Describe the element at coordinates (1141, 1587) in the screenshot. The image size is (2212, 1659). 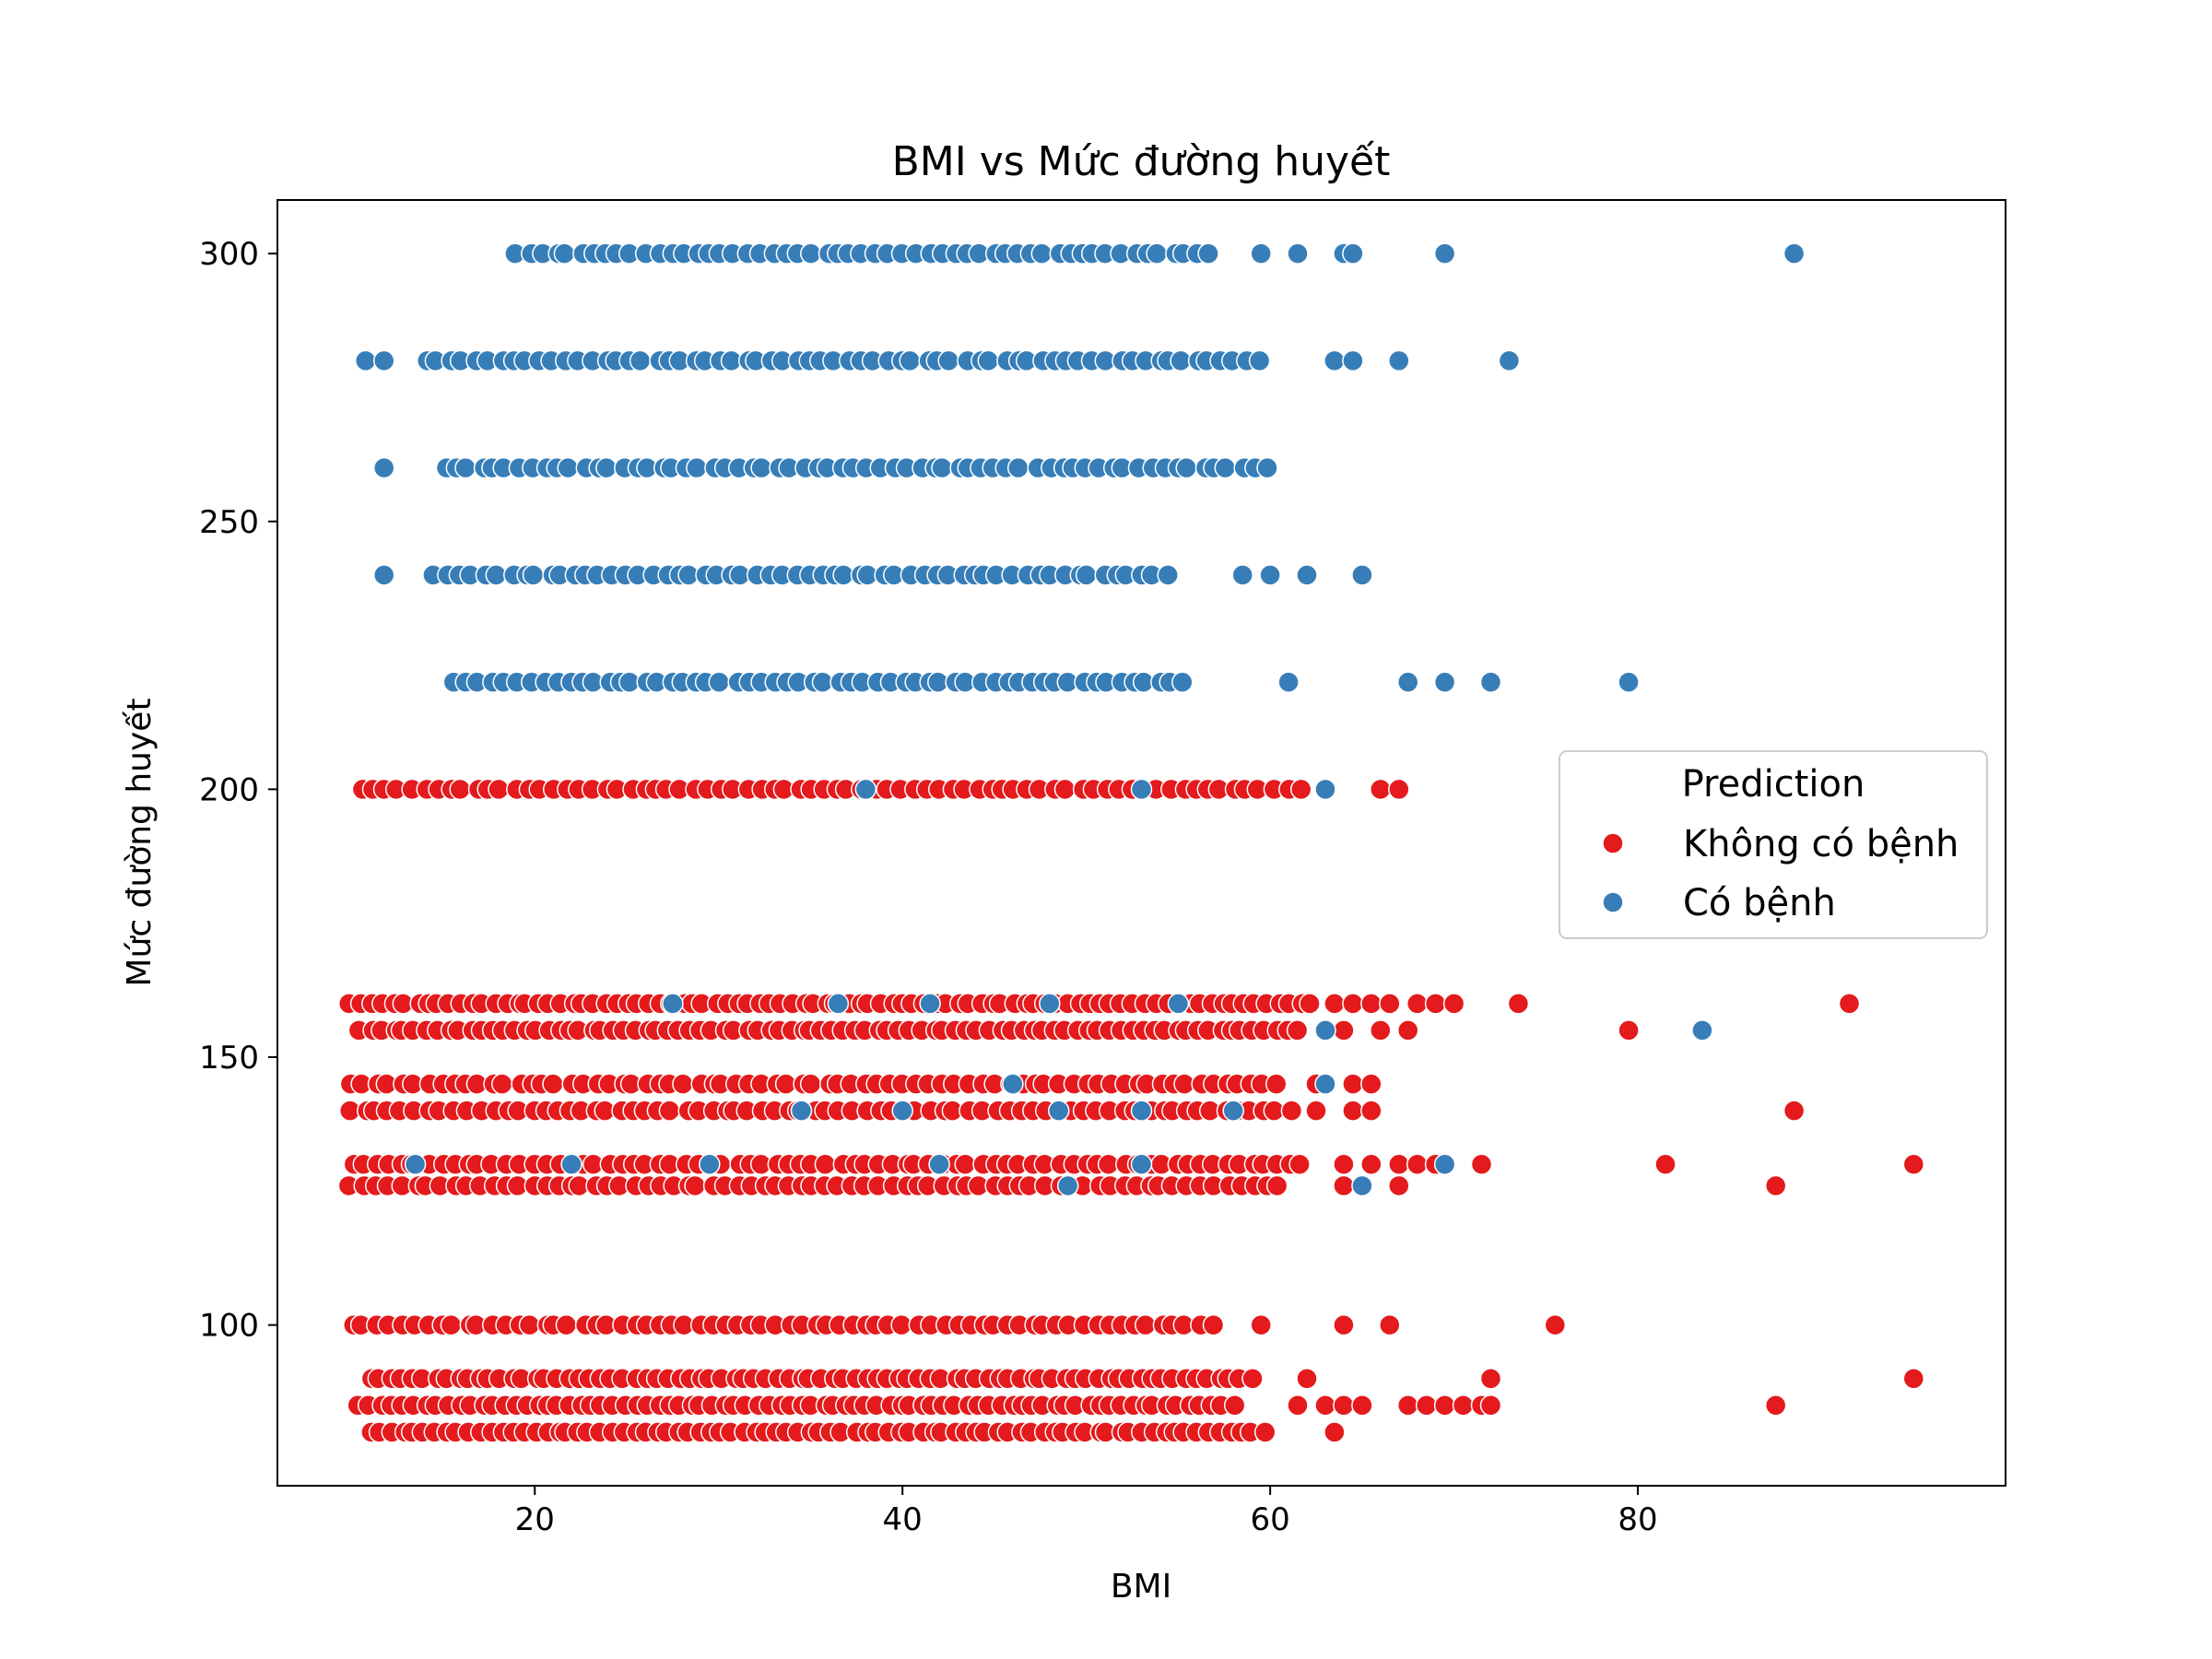
I see `x-axis-label: BMI` at that location.